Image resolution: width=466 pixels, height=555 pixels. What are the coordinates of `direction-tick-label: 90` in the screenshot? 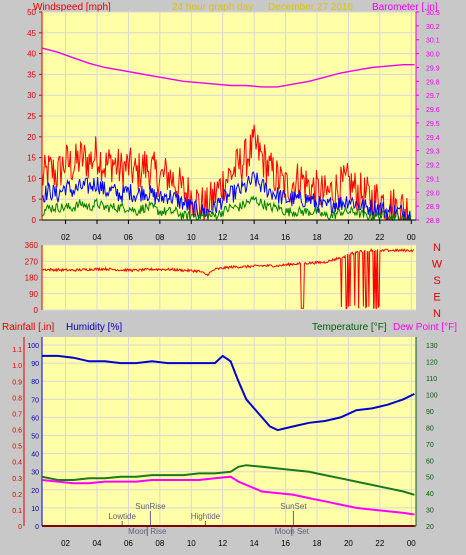 It's located at (33, 294).